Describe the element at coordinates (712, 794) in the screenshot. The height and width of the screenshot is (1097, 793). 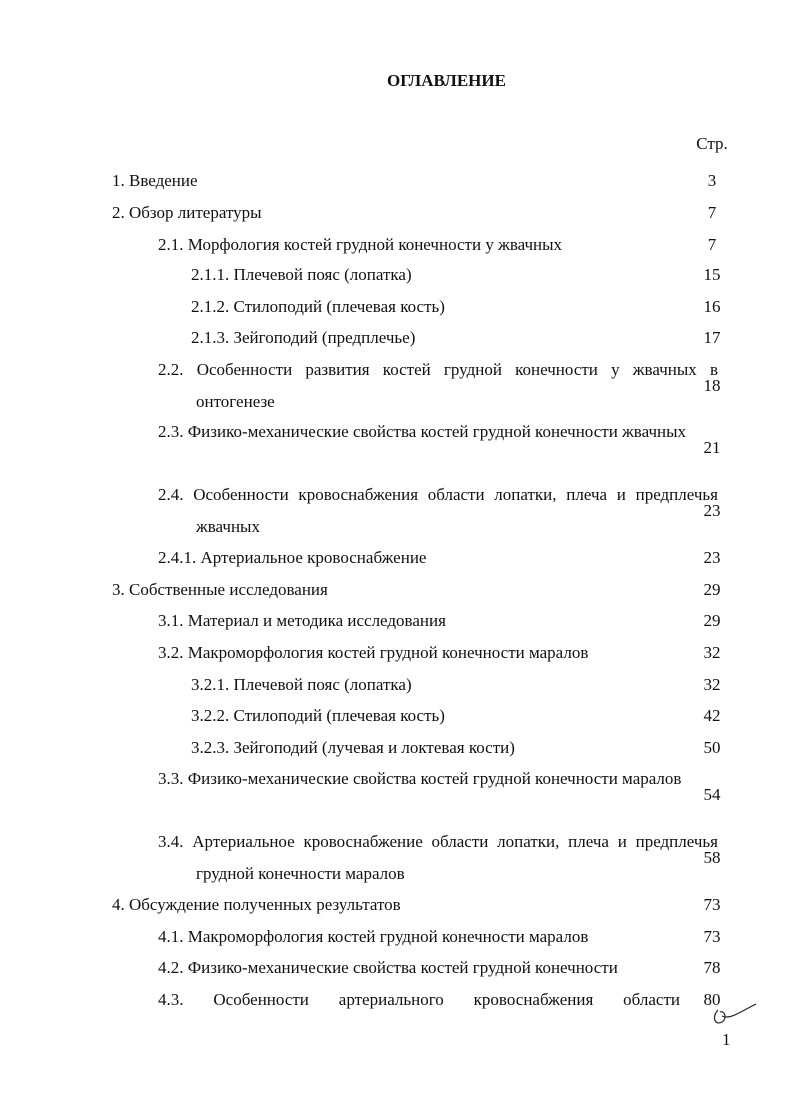
I see `toc-entry-page: 54` at that location.